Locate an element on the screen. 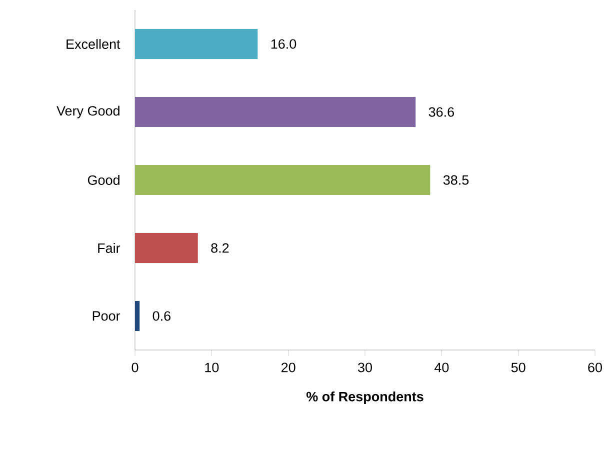 Image resolution: width=608 pixels, height=451 pixels. x-tick-label: 30 is located at coordinates (365, 367).